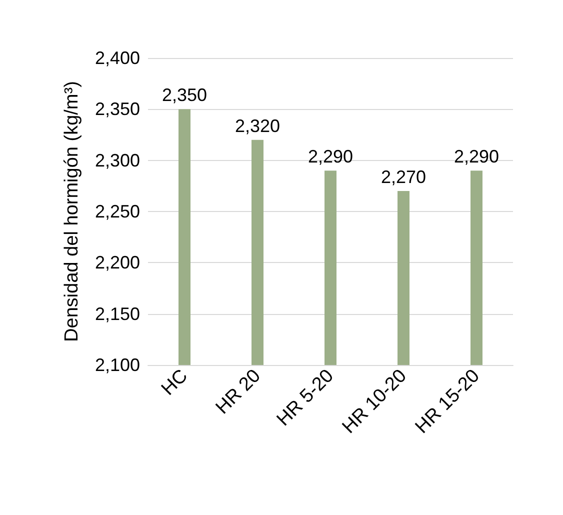  What do you see at coordinates (117, 109) in the screenshot?
I see `y-tick-label: 2,350` at bounding box center [117, 109].